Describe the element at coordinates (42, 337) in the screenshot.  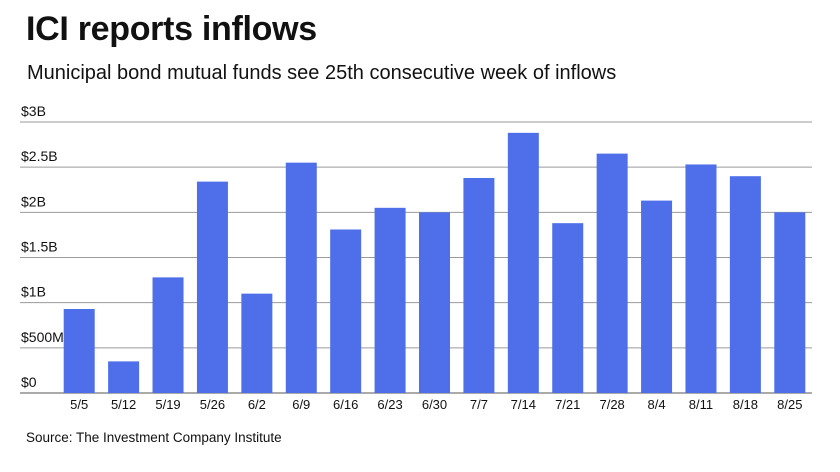
I see `y-tick-label: $500M` at that location.